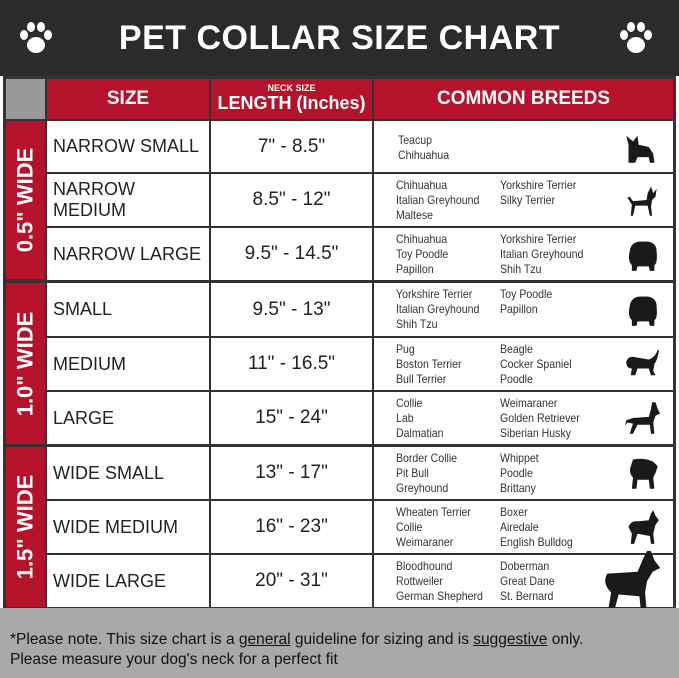  I want to click on breed-name: Shih Tzu, so click(417, 324).